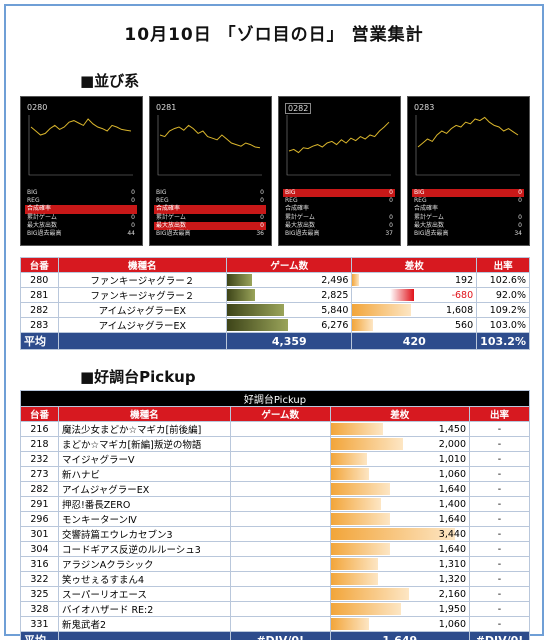  What do you see at coordinates (275, 564) in the screenshot?
I see `table-row: 316 アラジンAクラシック 1,310-` at bounding box center [275, 564].